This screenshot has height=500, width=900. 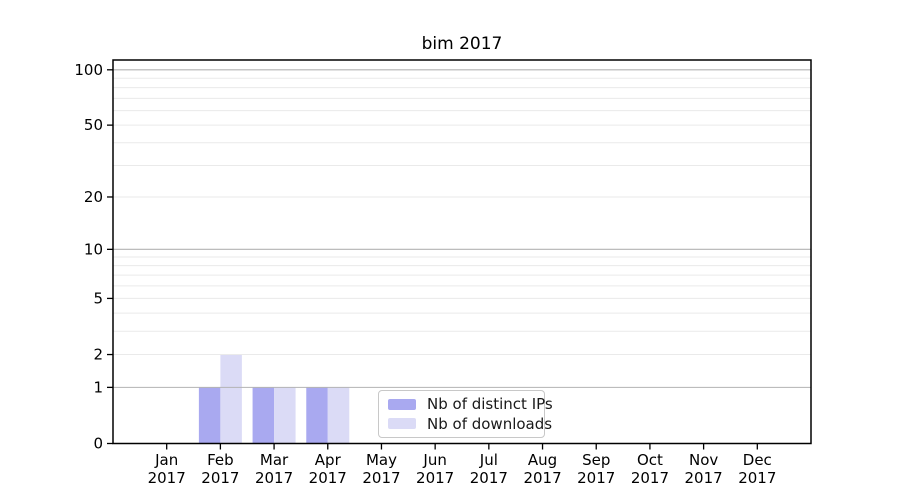 What do you see at coordinates (285, 415) in the screenshot?
I see `bar-mar-series1` at bounding box center [285, 415].